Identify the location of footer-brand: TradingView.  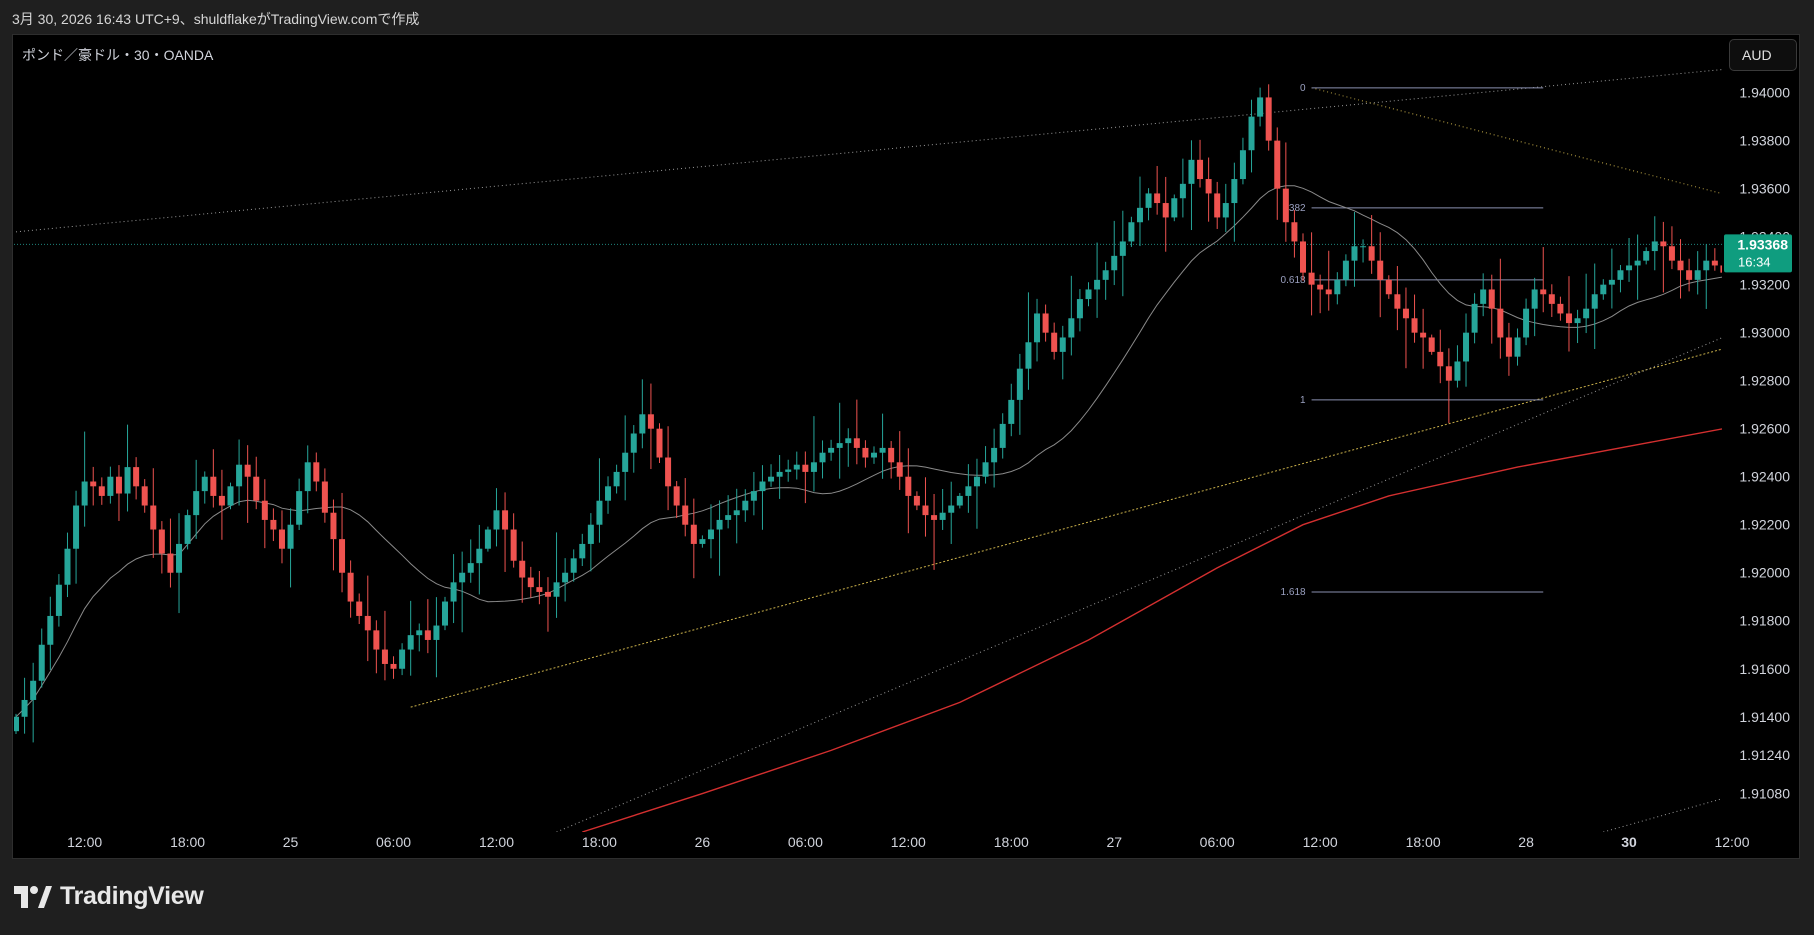
(109, 896).